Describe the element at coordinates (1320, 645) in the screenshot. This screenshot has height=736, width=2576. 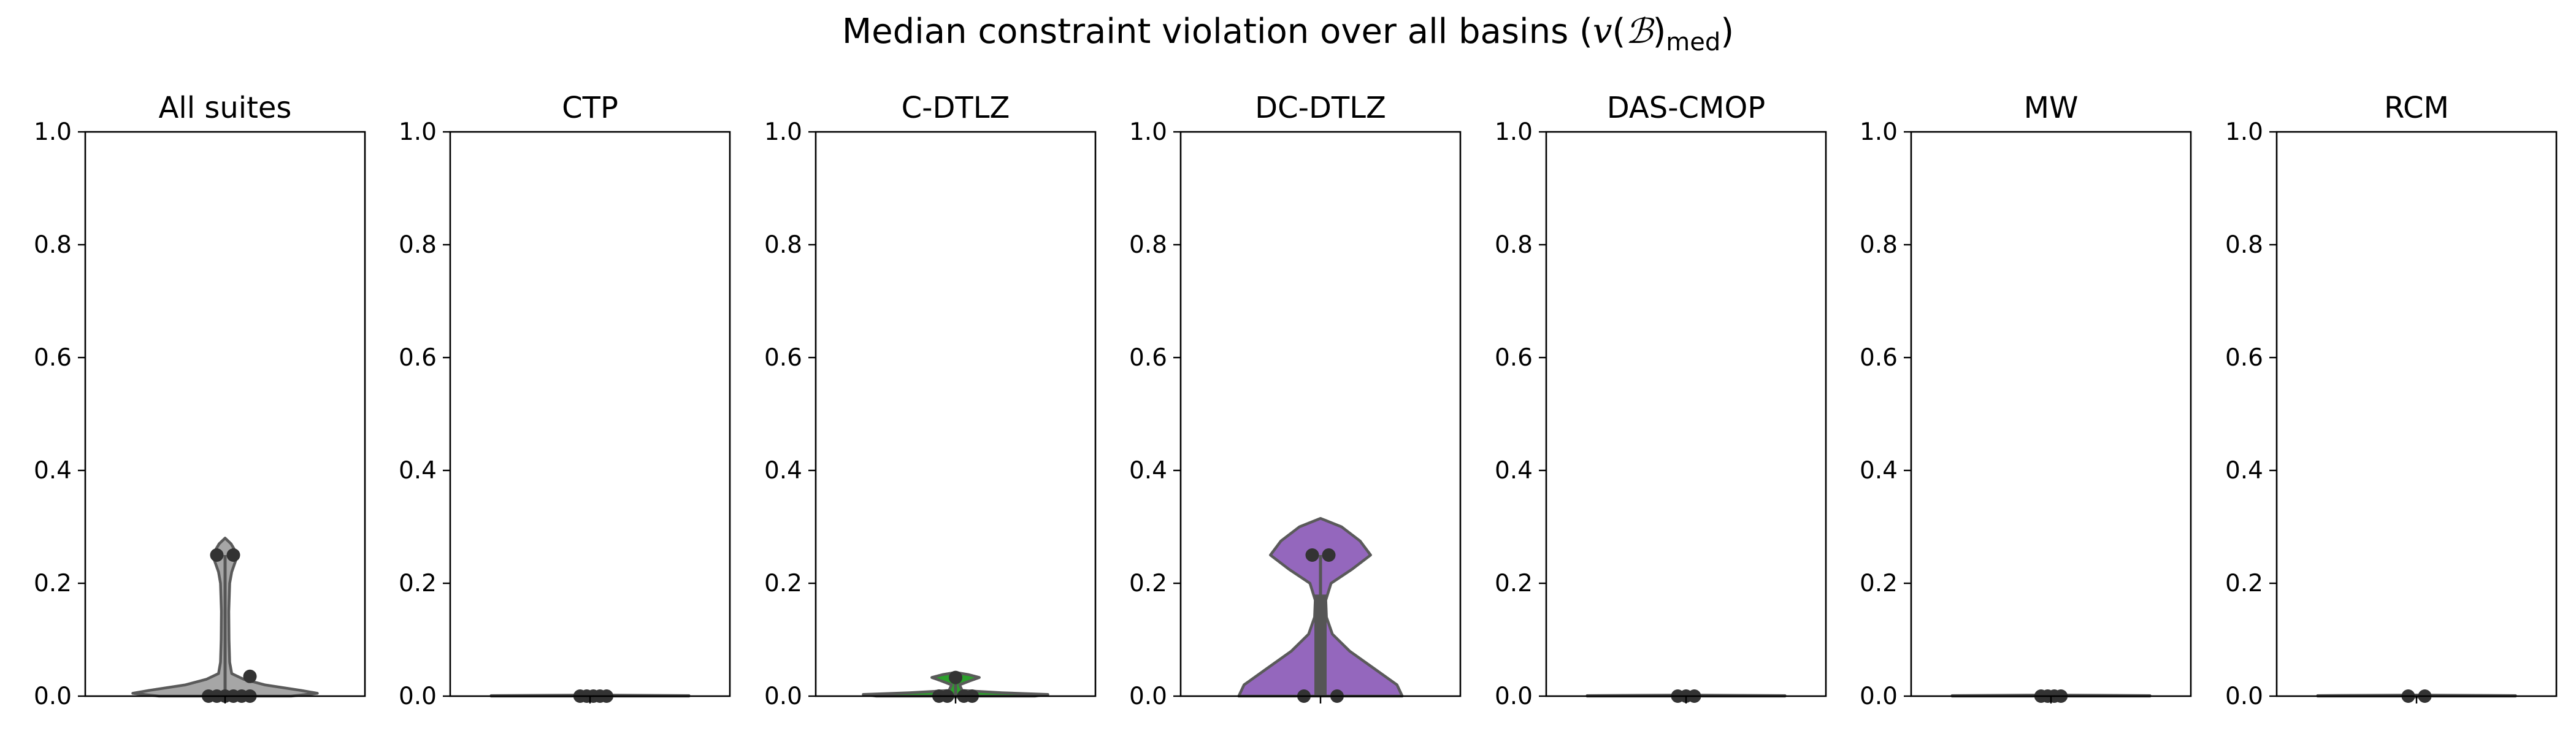
I see `violin-box` at that location.